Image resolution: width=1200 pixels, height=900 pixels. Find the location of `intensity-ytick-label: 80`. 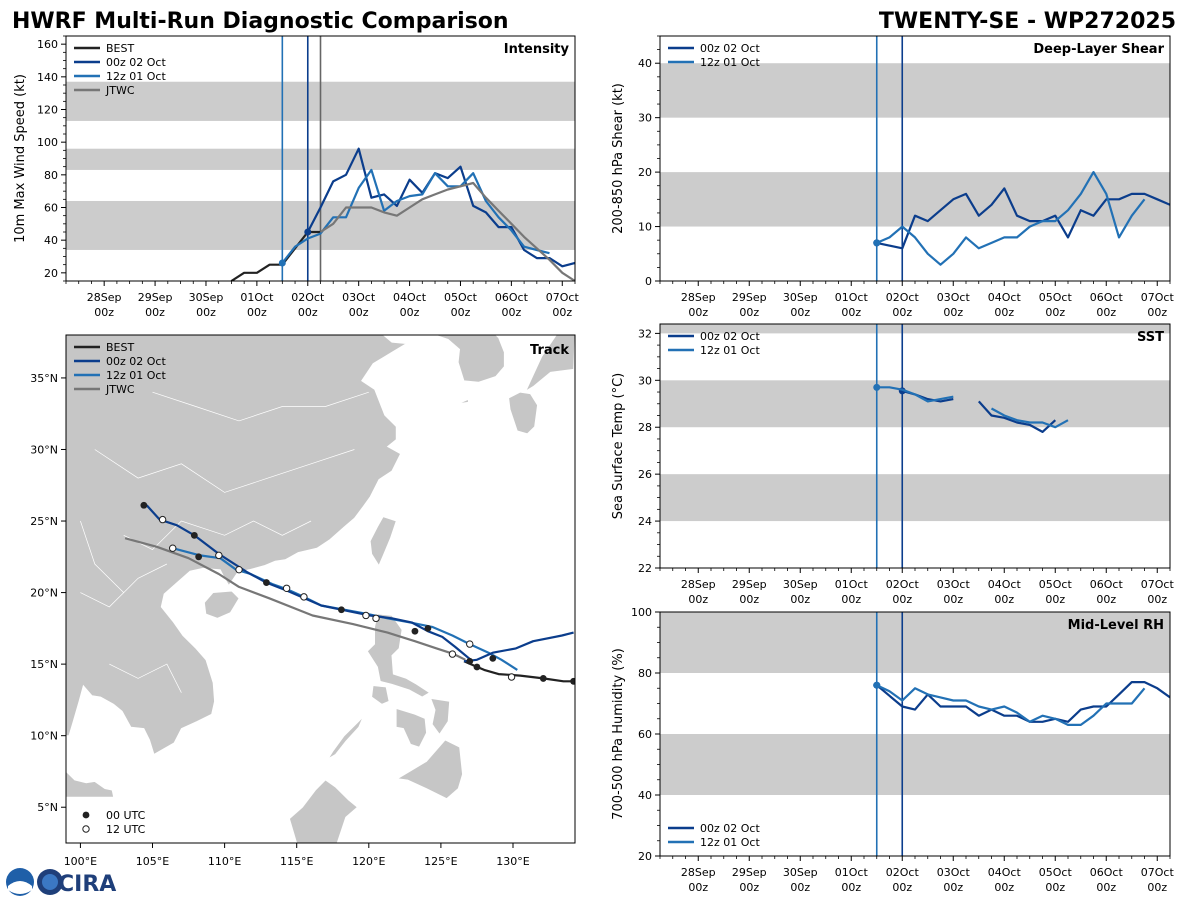

intensity-ytick-label: 80 is located at coordinates (51, 175).